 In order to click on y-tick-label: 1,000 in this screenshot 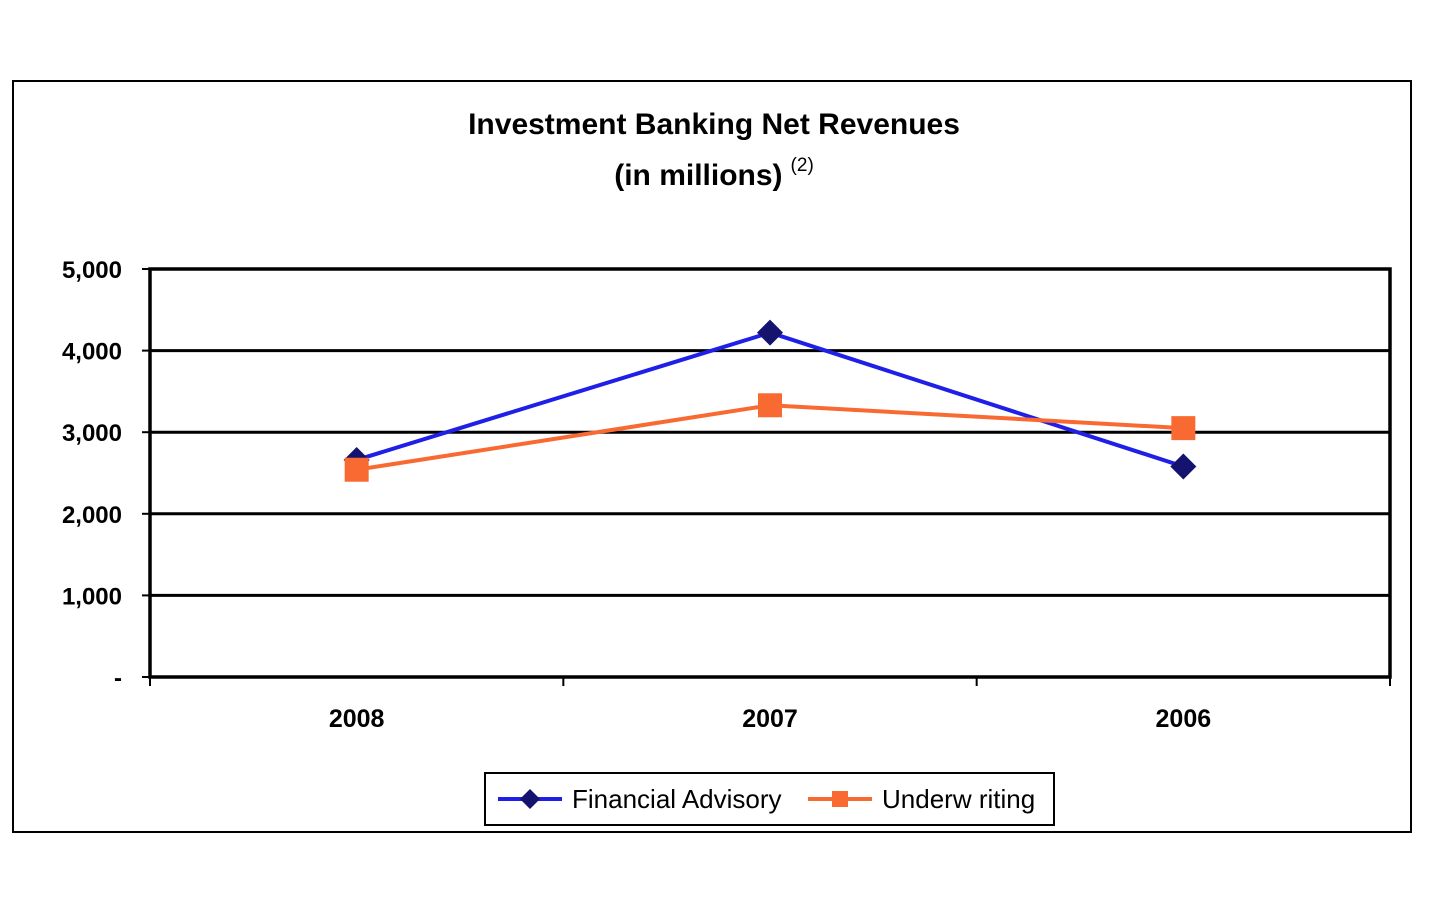, I will do `click(92, 596)`.